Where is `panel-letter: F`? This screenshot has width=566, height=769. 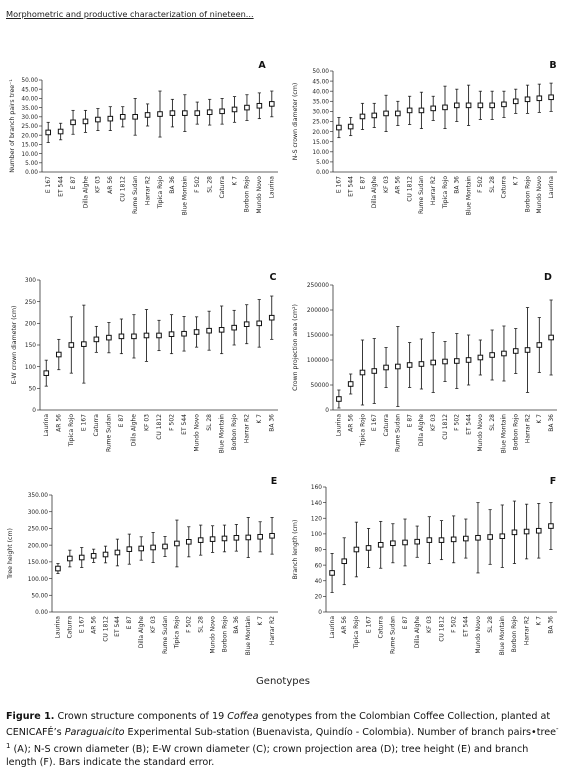
panel-letter: F is located at coordinates (553, 481).